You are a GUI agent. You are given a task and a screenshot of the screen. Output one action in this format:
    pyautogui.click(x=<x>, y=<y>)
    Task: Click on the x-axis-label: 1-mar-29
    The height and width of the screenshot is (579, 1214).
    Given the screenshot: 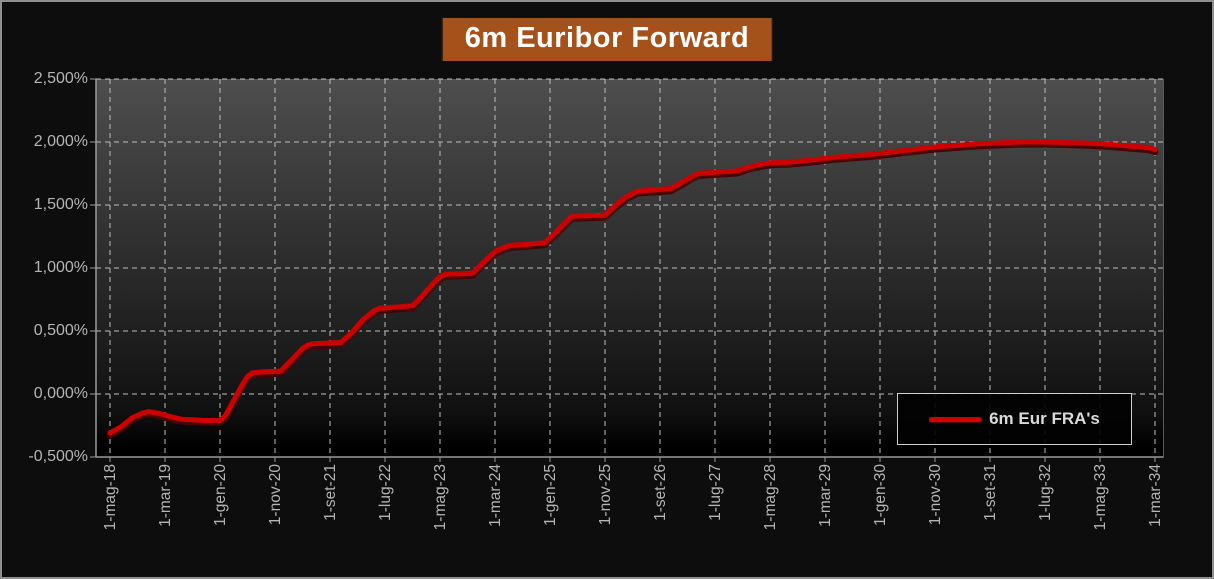 What is the action you would take?
    pyautogui.click(x=825, y=495)
    